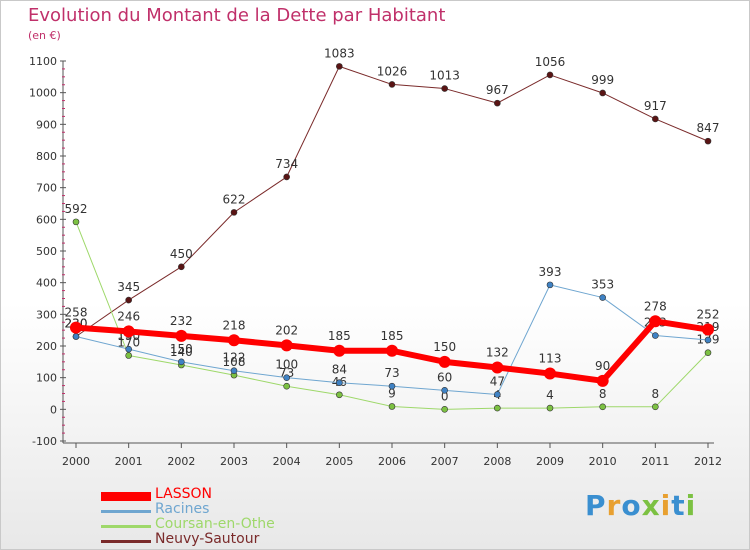  Describe the element at coordinates (444, 377) in the screenshot. I see `data-label-racines: 60` at that location.